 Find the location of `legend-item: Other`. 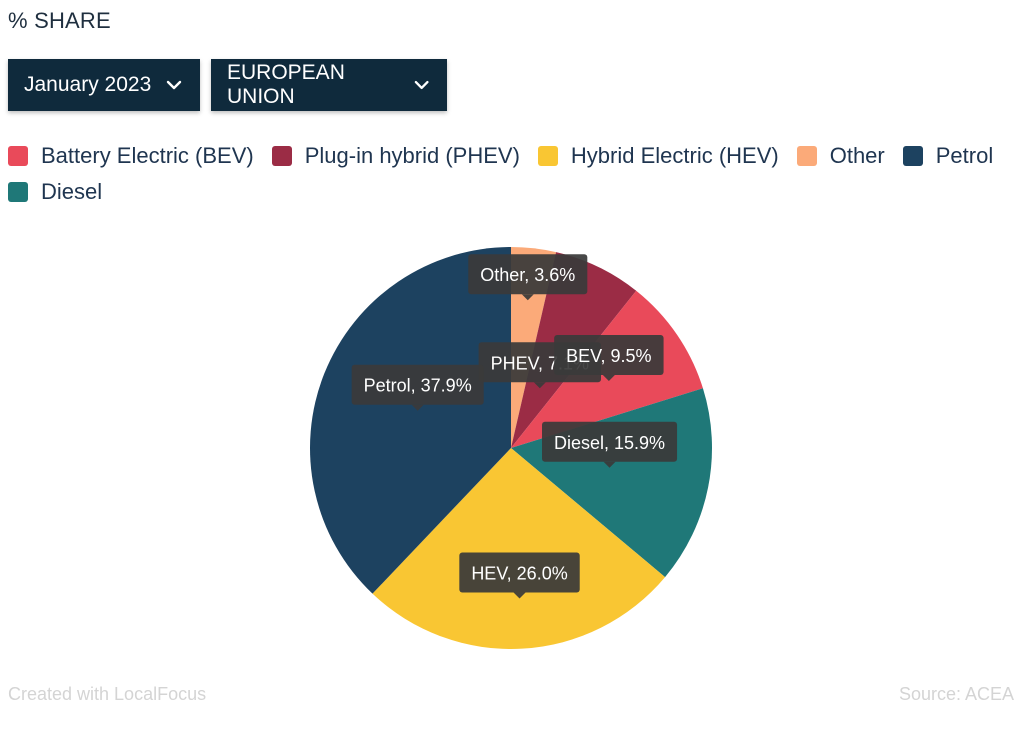

legend-item: Other is located at coordinates (840, 156).